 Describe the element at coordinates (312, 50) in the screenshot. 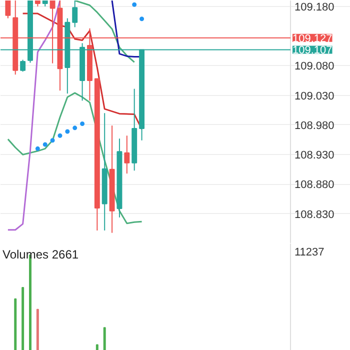

I see `ref-line-label: 109.107` at that location.